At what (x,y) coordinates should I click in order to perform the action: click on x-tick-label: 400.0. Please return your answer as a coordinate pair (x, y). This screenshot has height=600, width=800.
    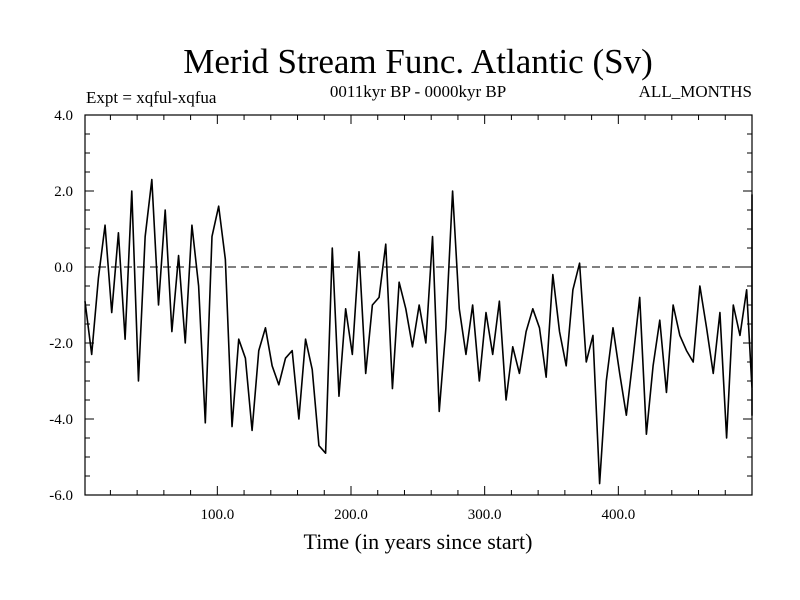
    Looking at the image, I should click on (618, 515).